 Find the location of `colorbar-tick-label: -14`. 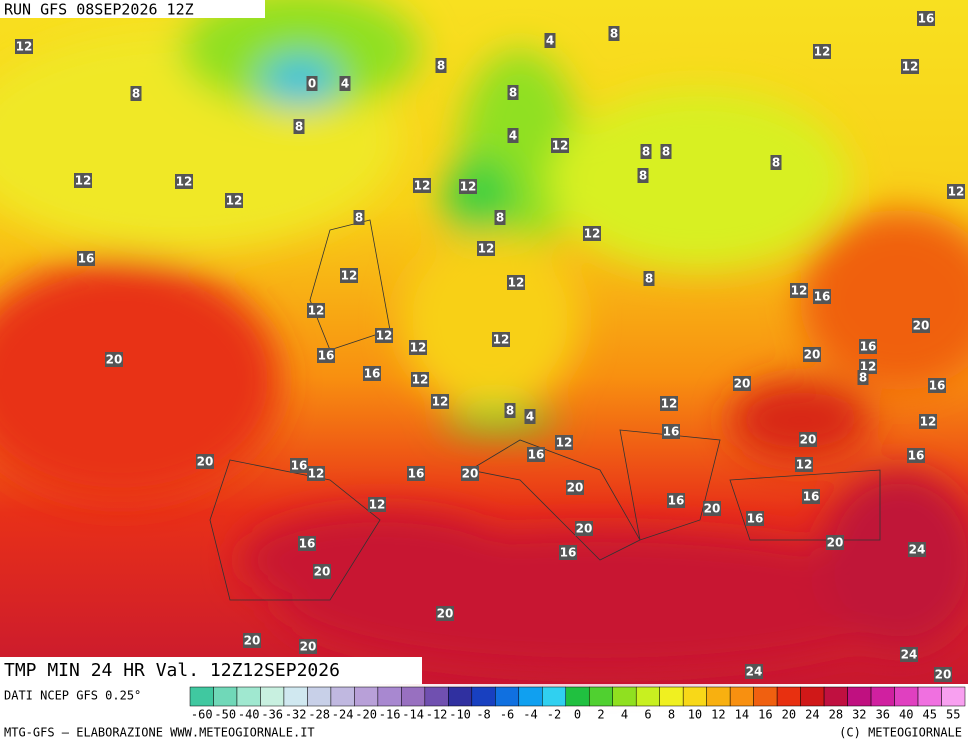

colorbar-tick-label: -14 is located at coordinates (413, 715).